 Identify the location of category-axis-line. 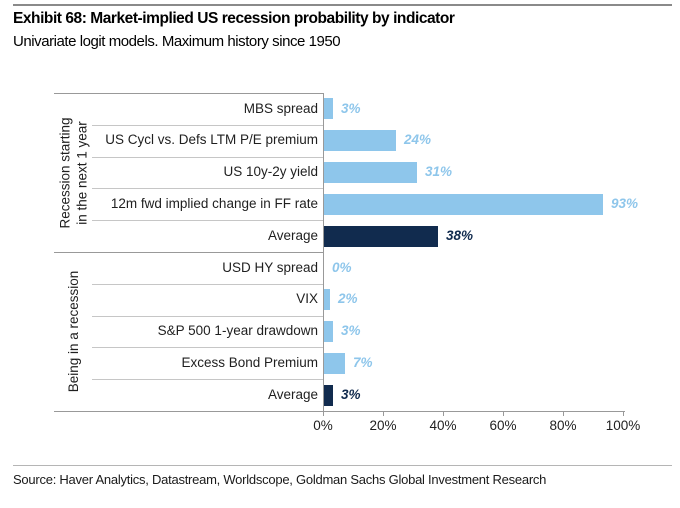
(323, 252).